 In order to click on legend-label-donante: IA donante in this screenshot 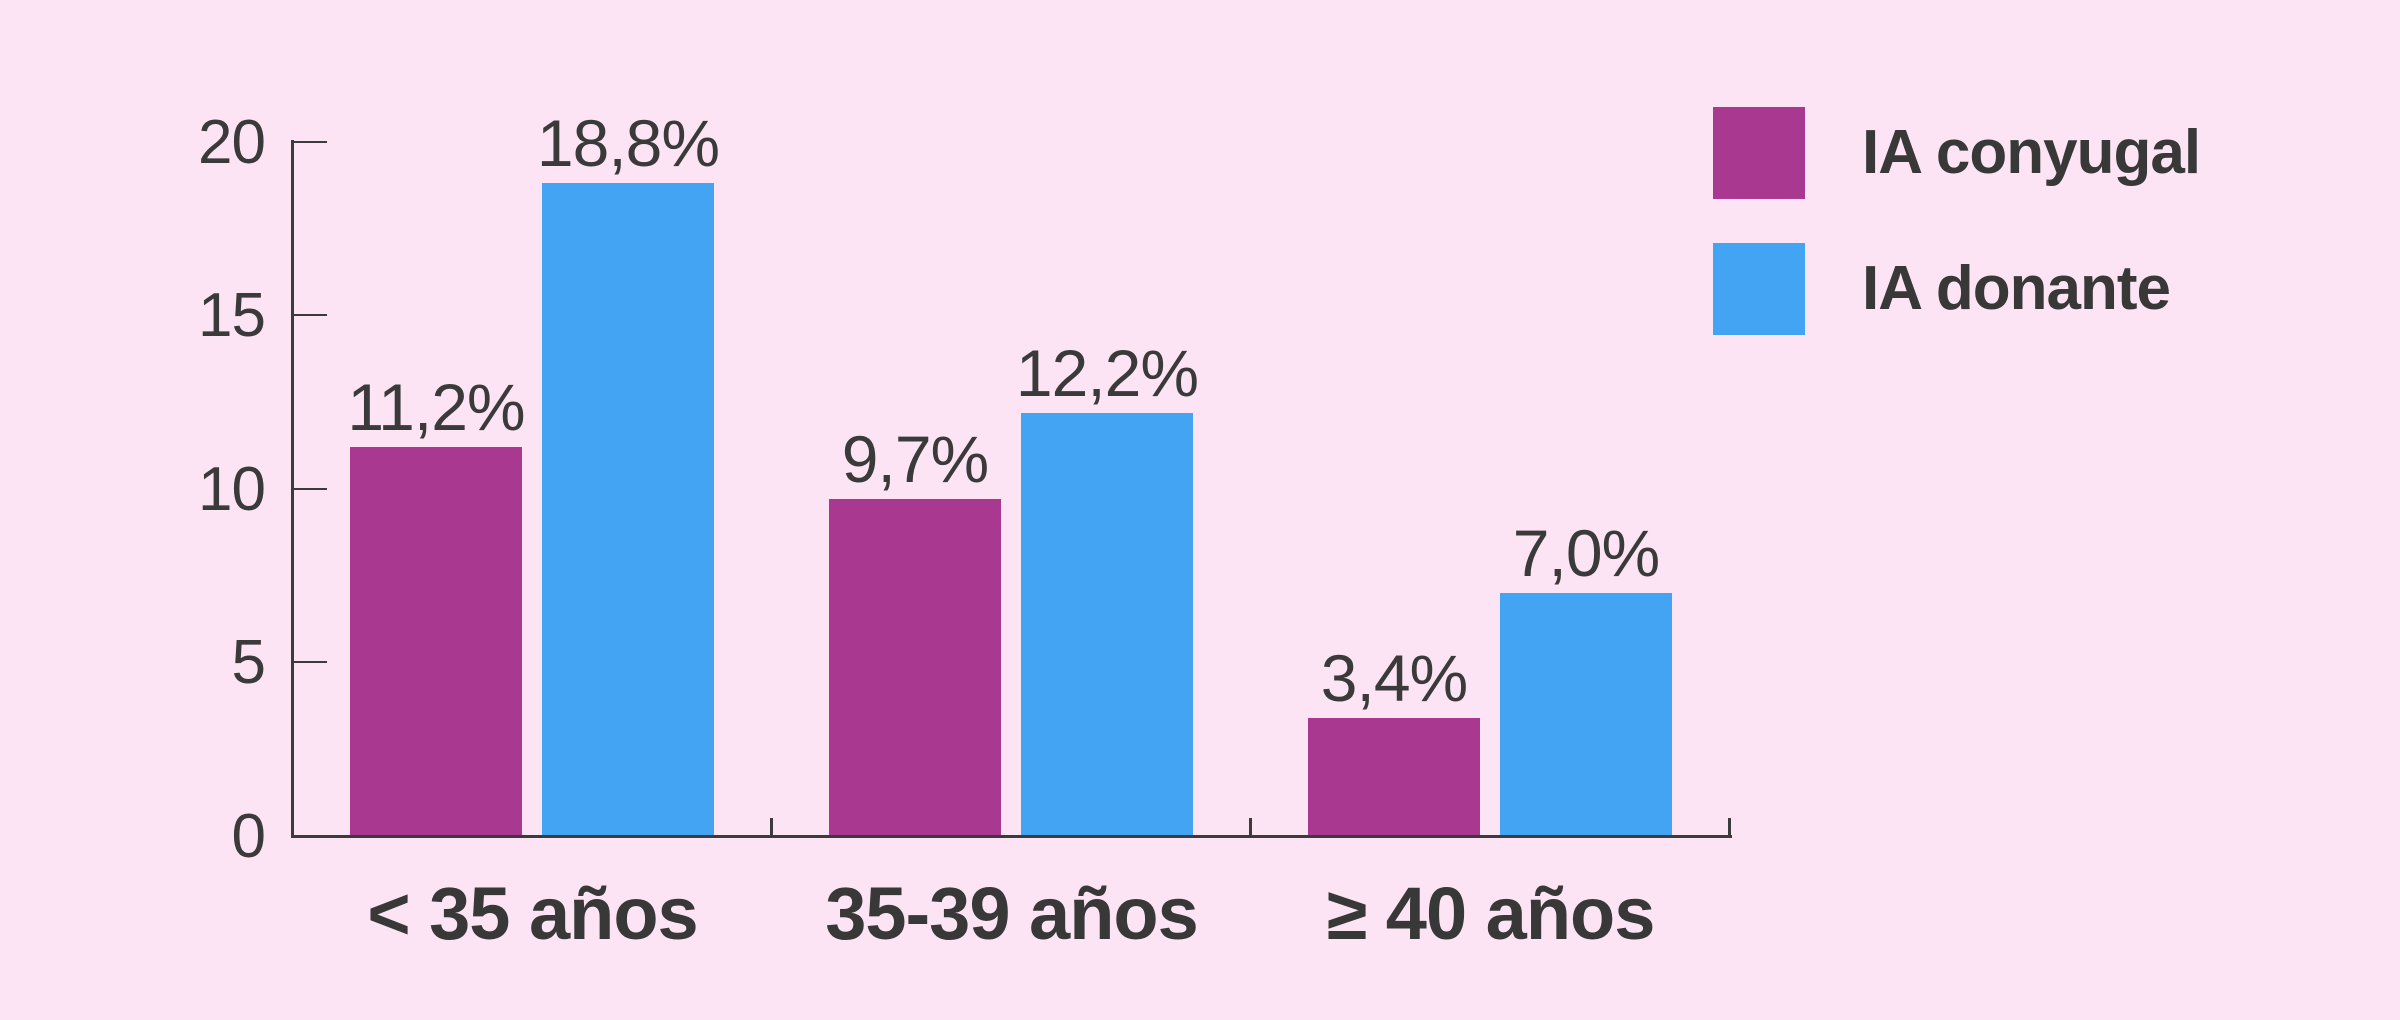, I will do `click(2016, 288)`.